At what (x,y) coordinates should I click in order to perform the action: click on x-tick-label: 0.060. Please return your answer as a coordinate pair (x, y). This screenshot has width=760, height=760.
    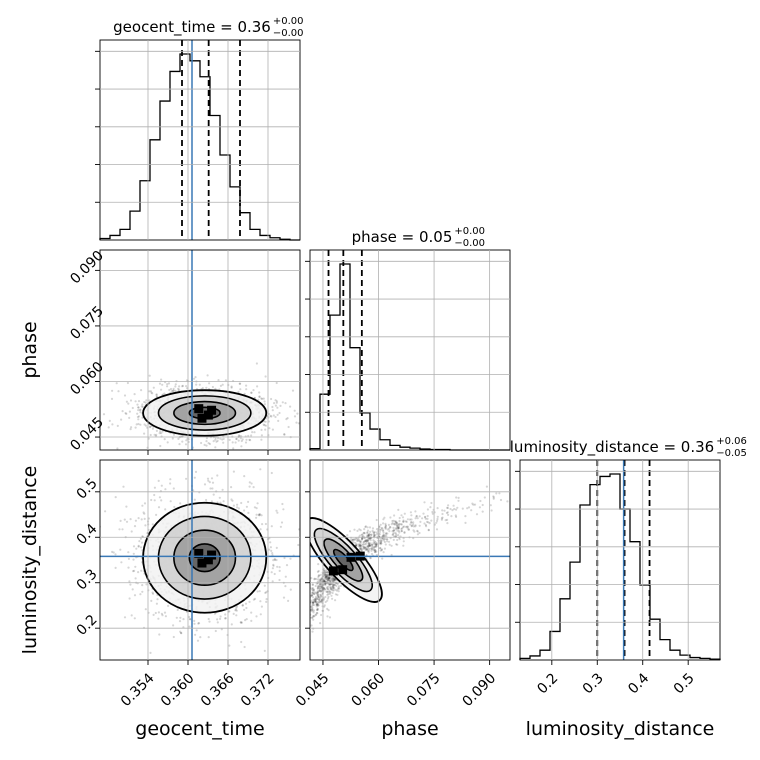
    Looking at the image, I should click on (368, 690).